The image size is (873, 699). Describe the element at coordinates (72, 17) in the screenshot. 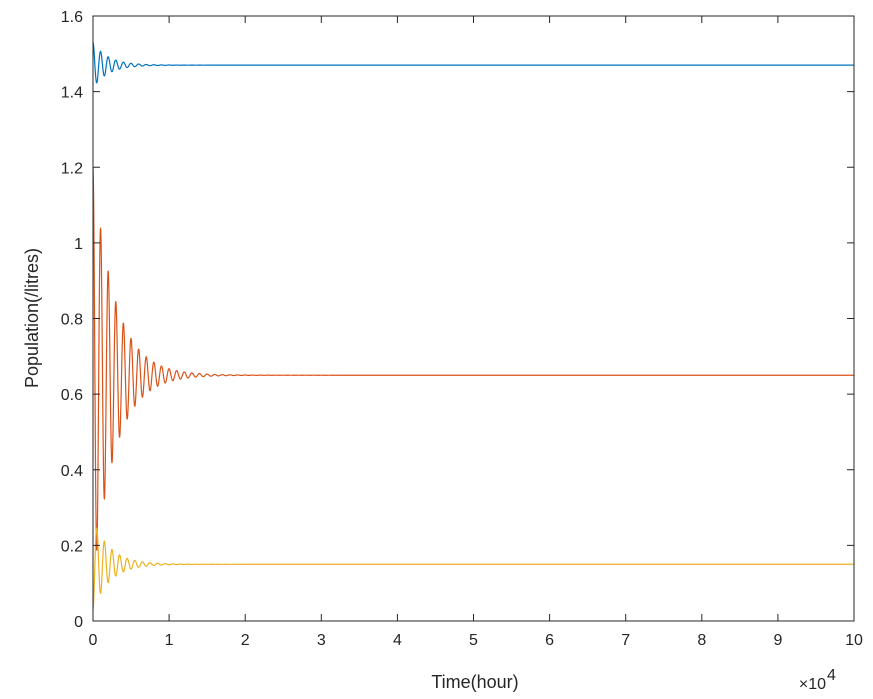

I see `y-tick-label: 1.6` at that location.